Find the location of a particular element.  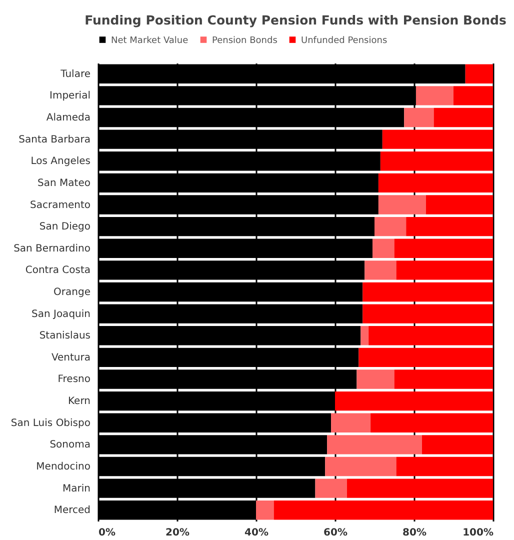

y-tick-label: San Joaquin is located at coordinates (61, 314).